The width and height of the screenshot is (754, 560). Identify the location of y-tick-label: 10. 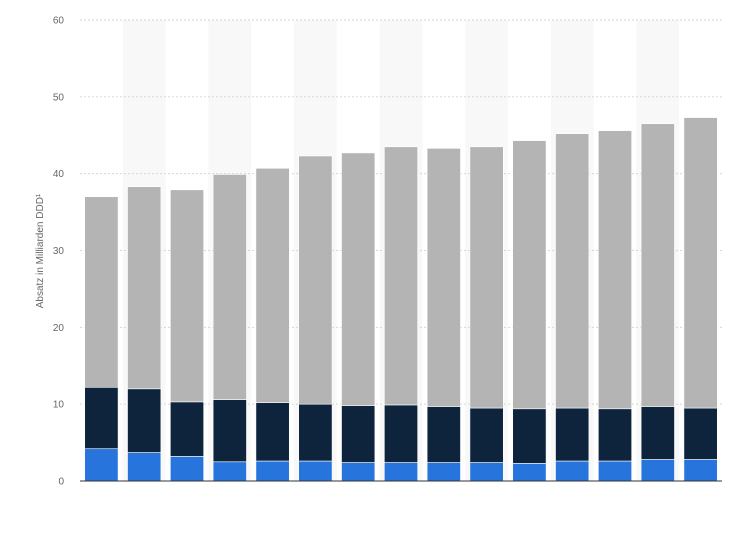
(59, 405).